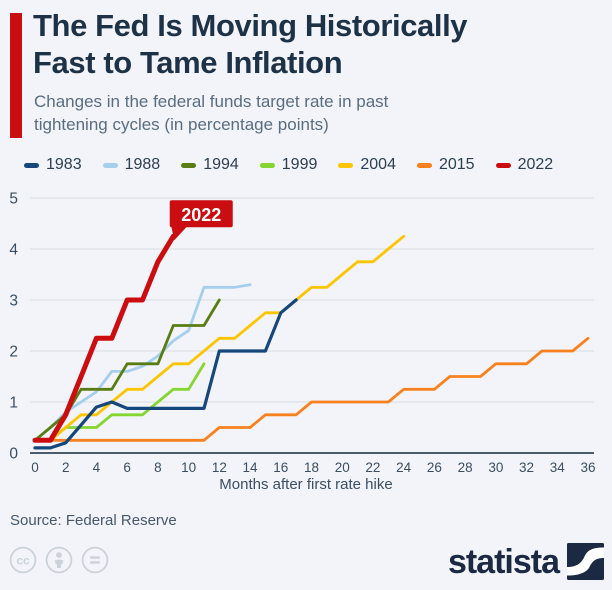  What do you see at coordinates (93, 520) in the screenshot?
I see `source-credit: Source: Federal Reserve` at bounding box center [93, 520].